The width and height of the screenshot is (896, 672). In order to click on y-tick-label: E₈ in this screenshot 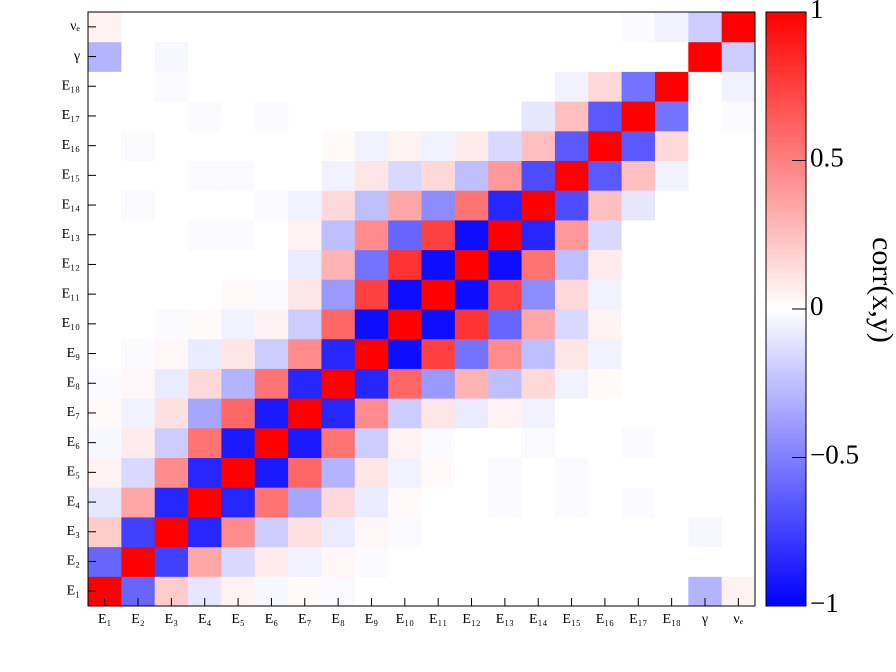, I will do `click(74, 382)`.